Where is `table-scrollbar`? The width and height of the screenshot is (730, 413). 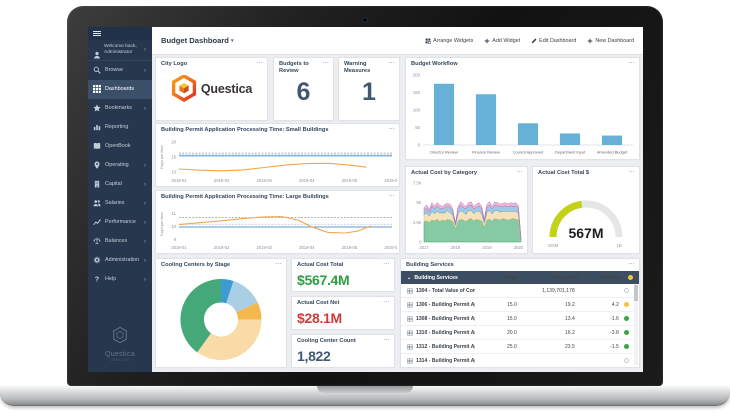
table-scrollbar is located at coordinates (636, 324).